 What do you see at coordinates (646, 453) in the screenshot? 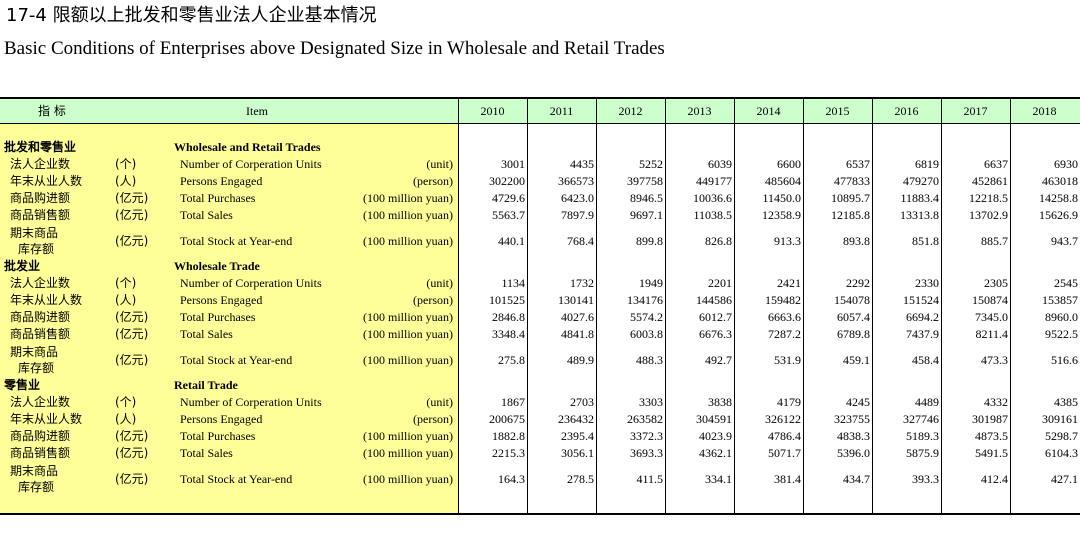
I see `value-cell: 3693.3` at bounding box center [646, 453].